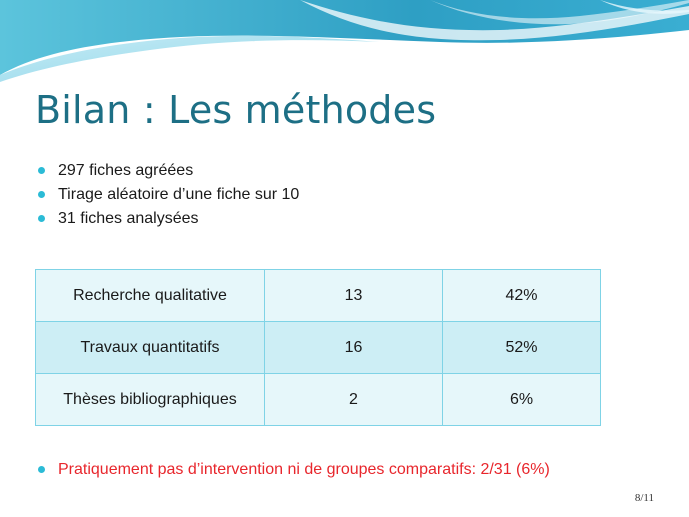  I want to click on table-cell-percent: 6%, so click(521, 399).